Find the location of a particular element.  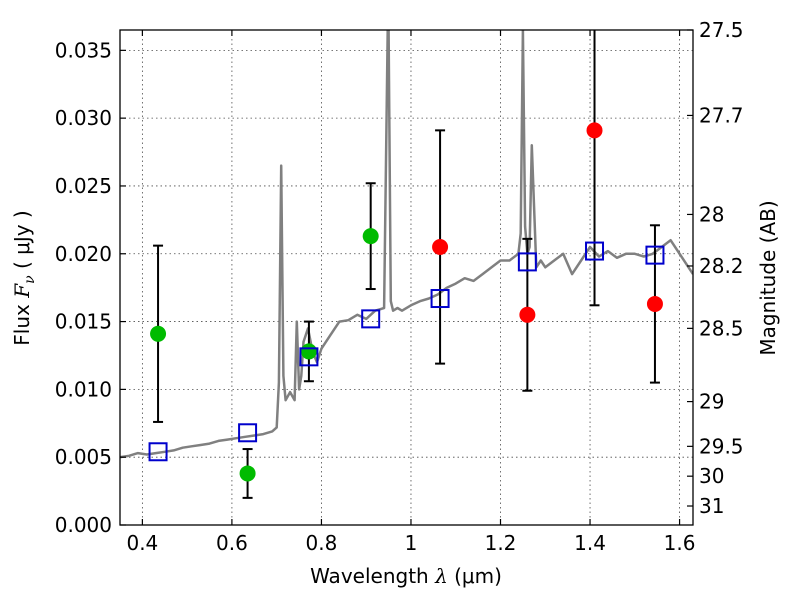

y2-tick-label: 29.5 is located at coordinates (721, 446).